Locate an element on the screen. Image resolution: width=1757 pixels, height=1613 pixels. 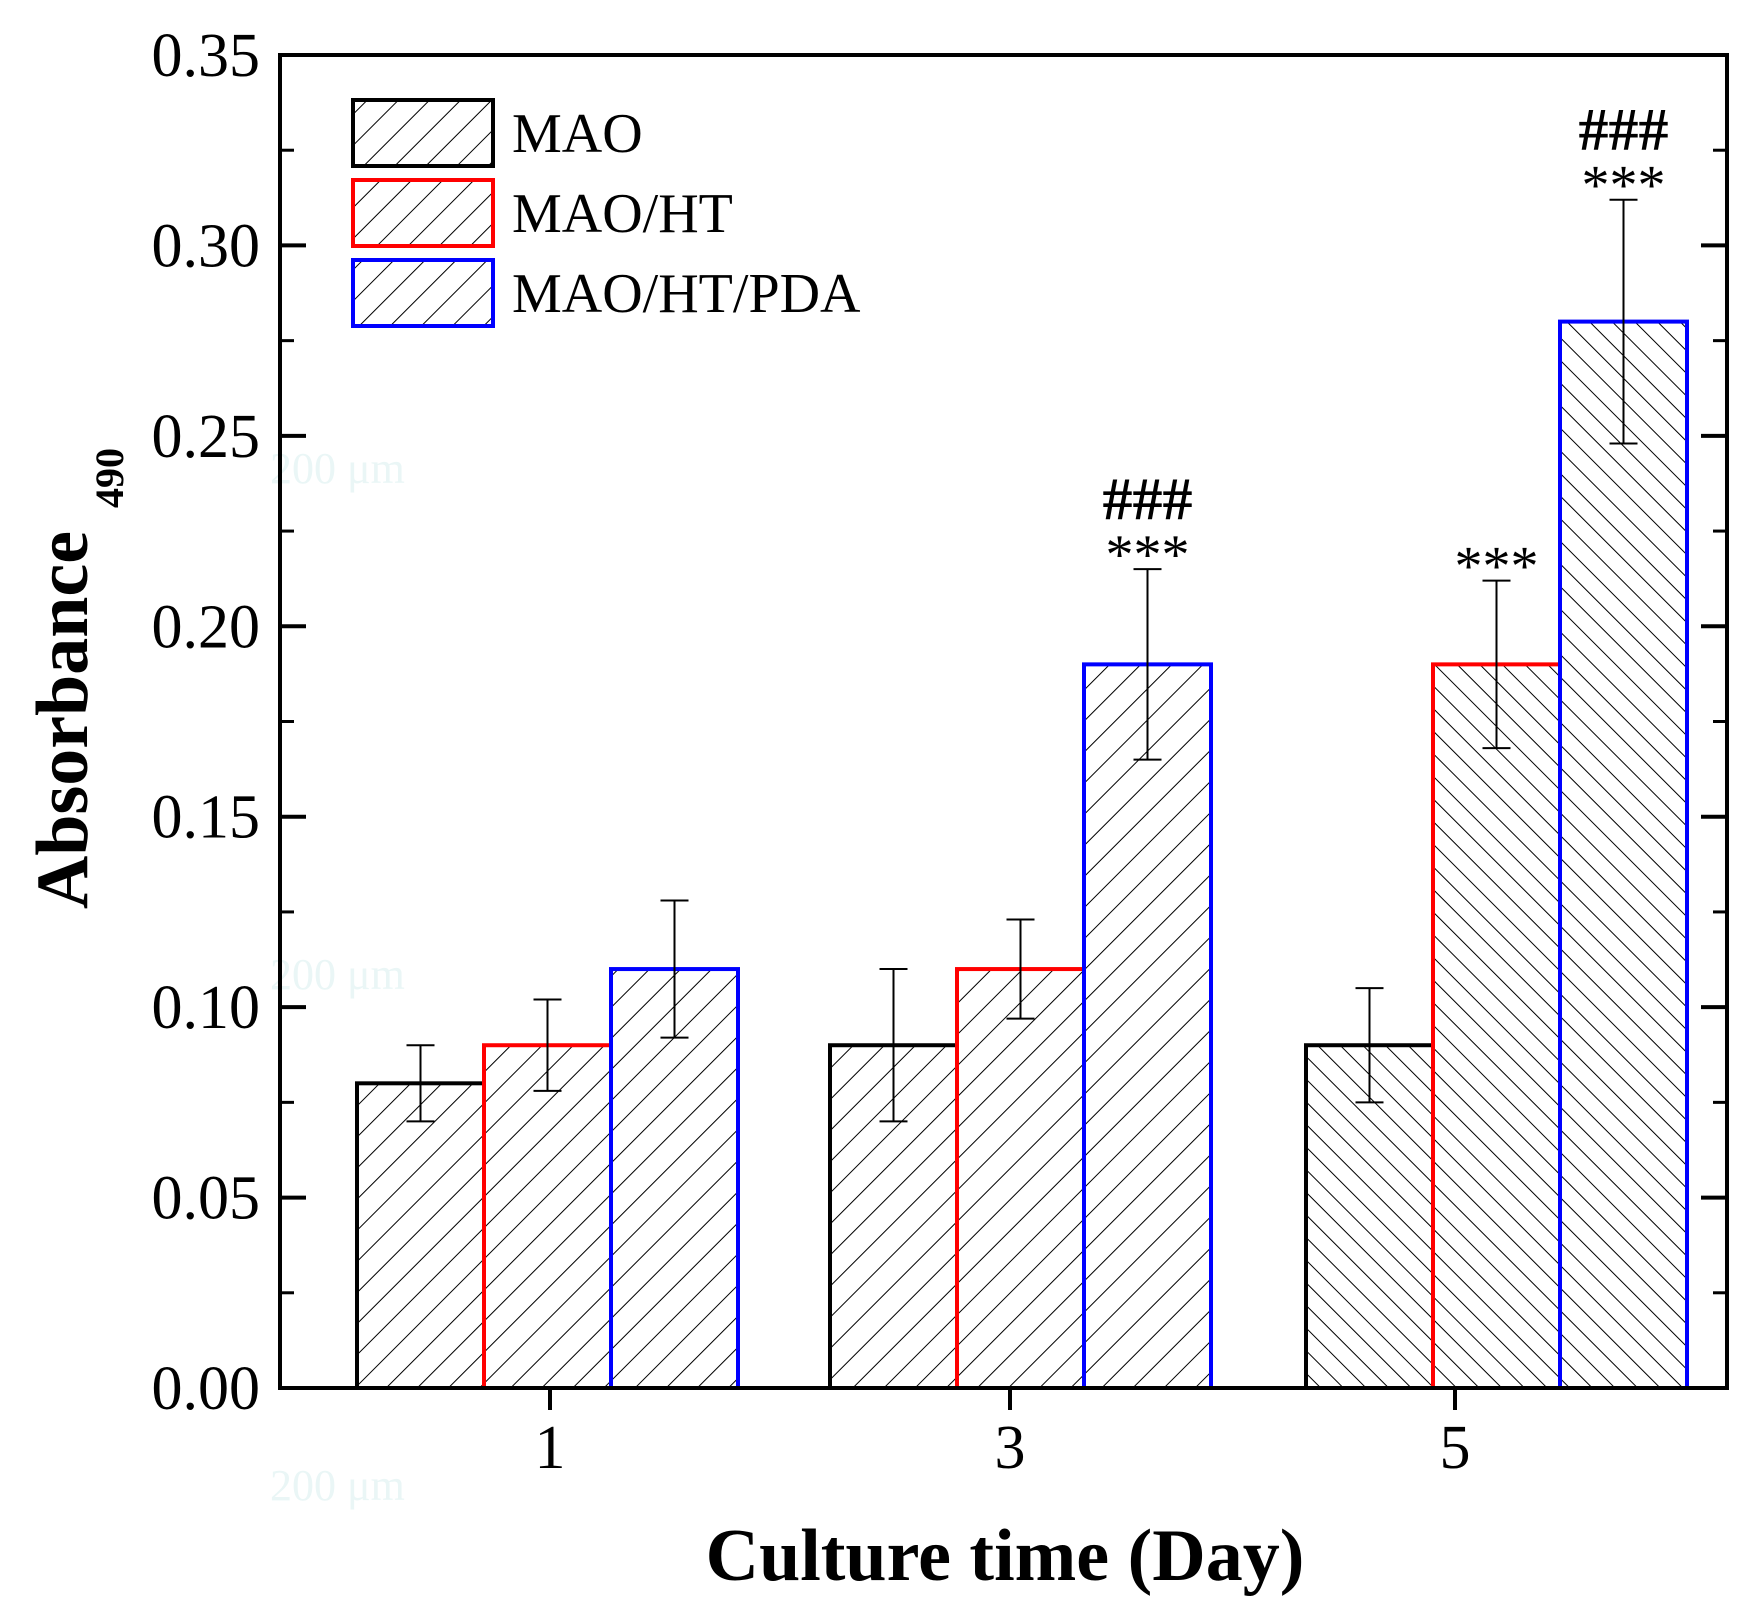
legend-label: MAO/HT/PDA is located at coordinates (686, 294).